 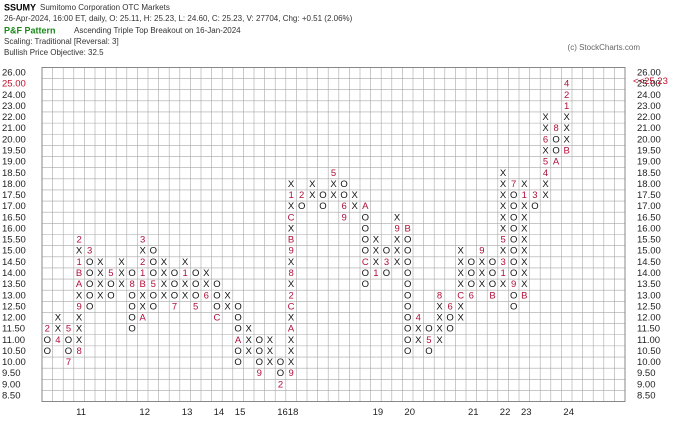 I want to click on month-marker: B, so click(x=408, y=228).